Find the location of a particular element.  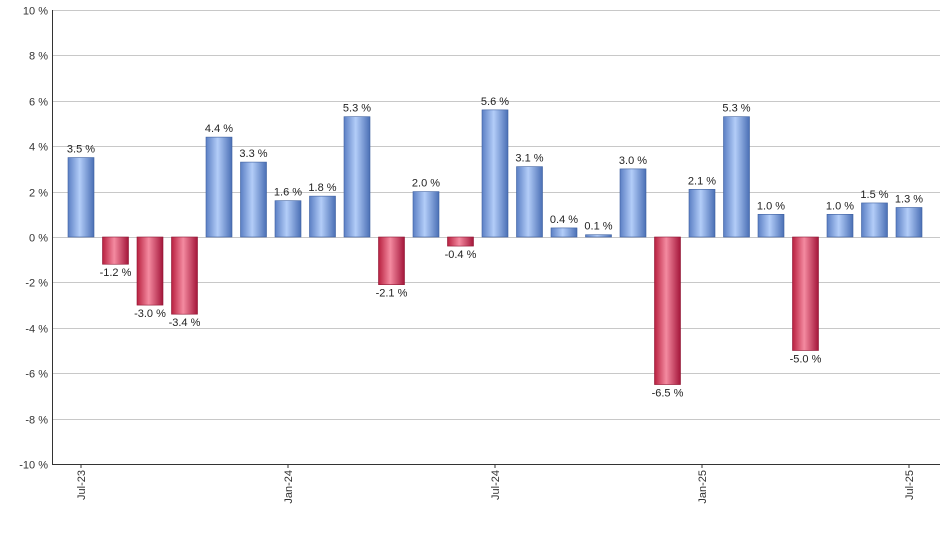

bar-value-label: 3.5 % is located at coordinates (81, 150).